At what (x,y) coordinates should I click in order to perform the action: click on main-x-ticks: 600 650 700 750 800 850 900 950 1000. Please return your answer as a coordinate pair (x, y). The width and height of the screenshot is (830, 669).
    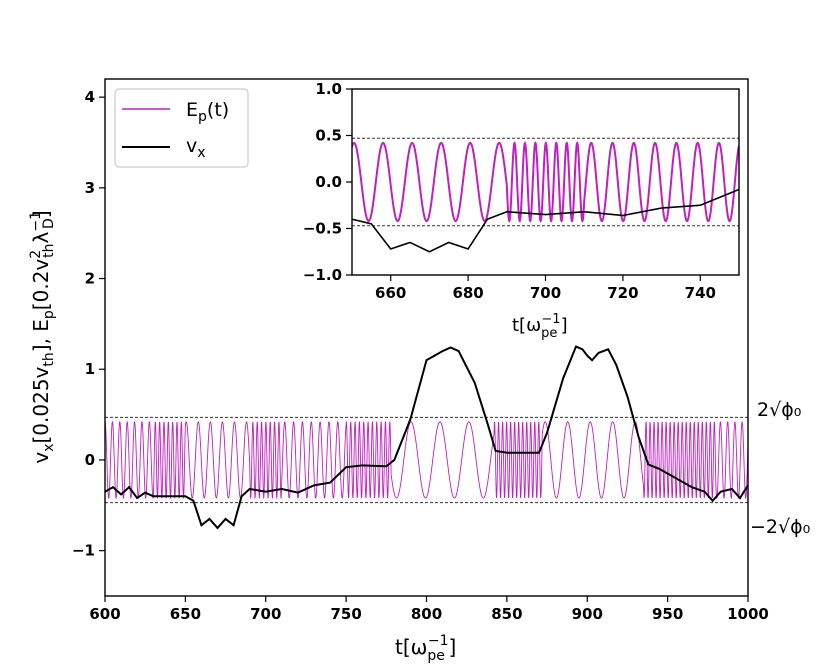
    Looking at the image, I should click on (429, 609).